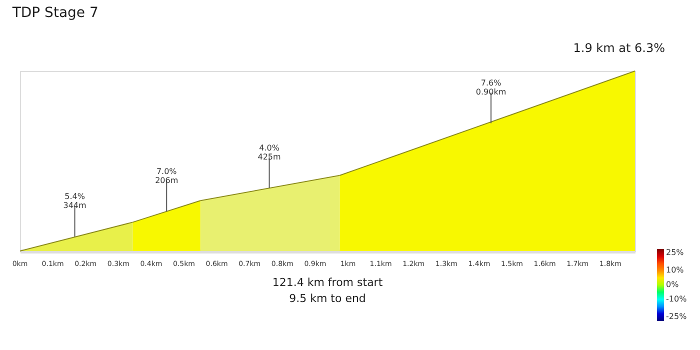 The height and width of the screenshot is (350, 700). Describe the element at coordinates (328, 290) in the screenshot. I see `text: 121.4 km from start 9.5 km to end` at that location.